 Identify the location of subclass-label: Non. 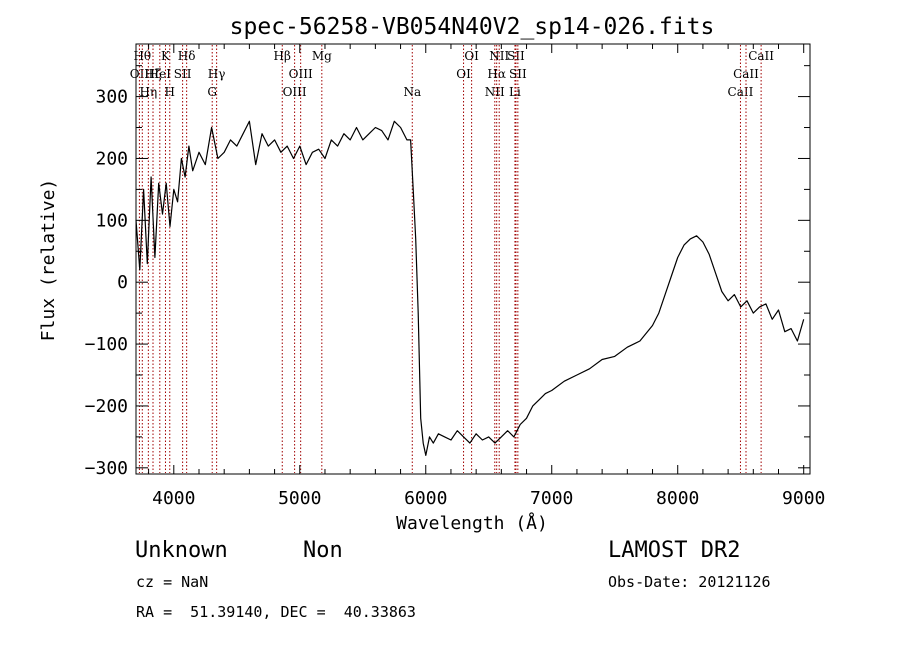
(323, 550).